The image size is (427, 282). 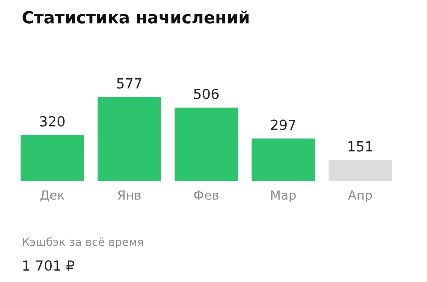 What do you see at coordinates (360, 196) in the screenshot?
I see `x-tick-label: Апр` at bounding box center [360, 196].